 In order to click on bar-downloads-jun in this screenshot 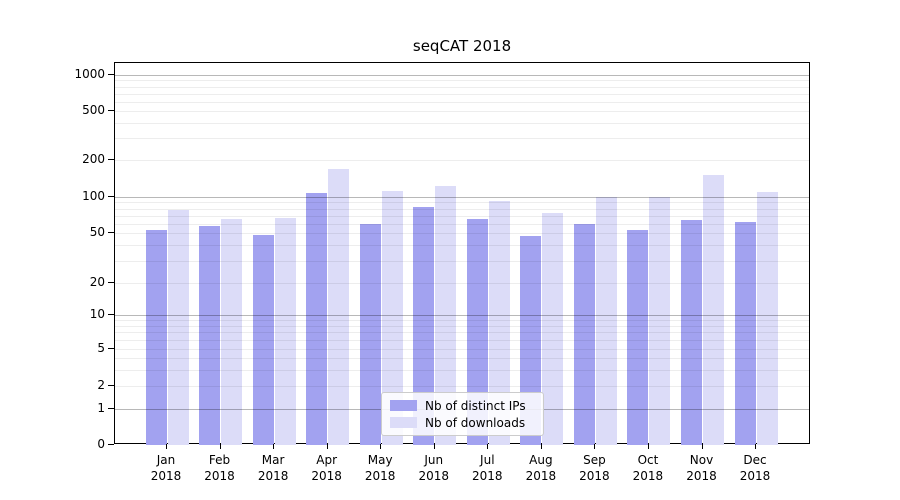, I will do `click(446, 315)`.